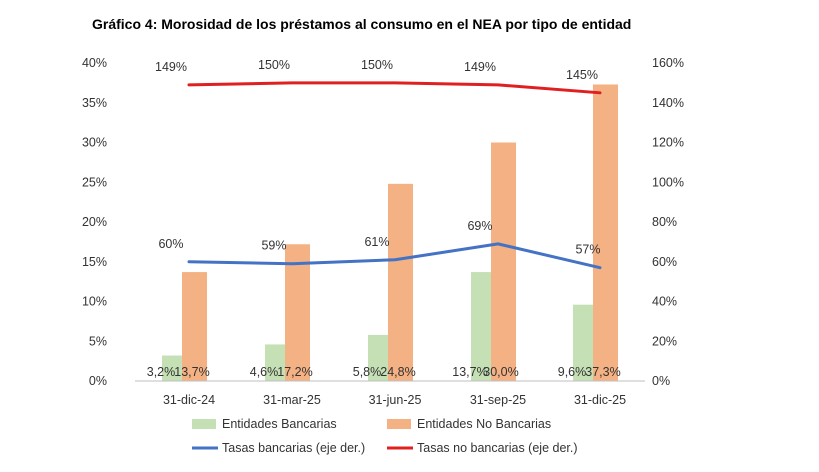  I want to click on line-tasas-bancarias-label: 60%, so click(170, 244).